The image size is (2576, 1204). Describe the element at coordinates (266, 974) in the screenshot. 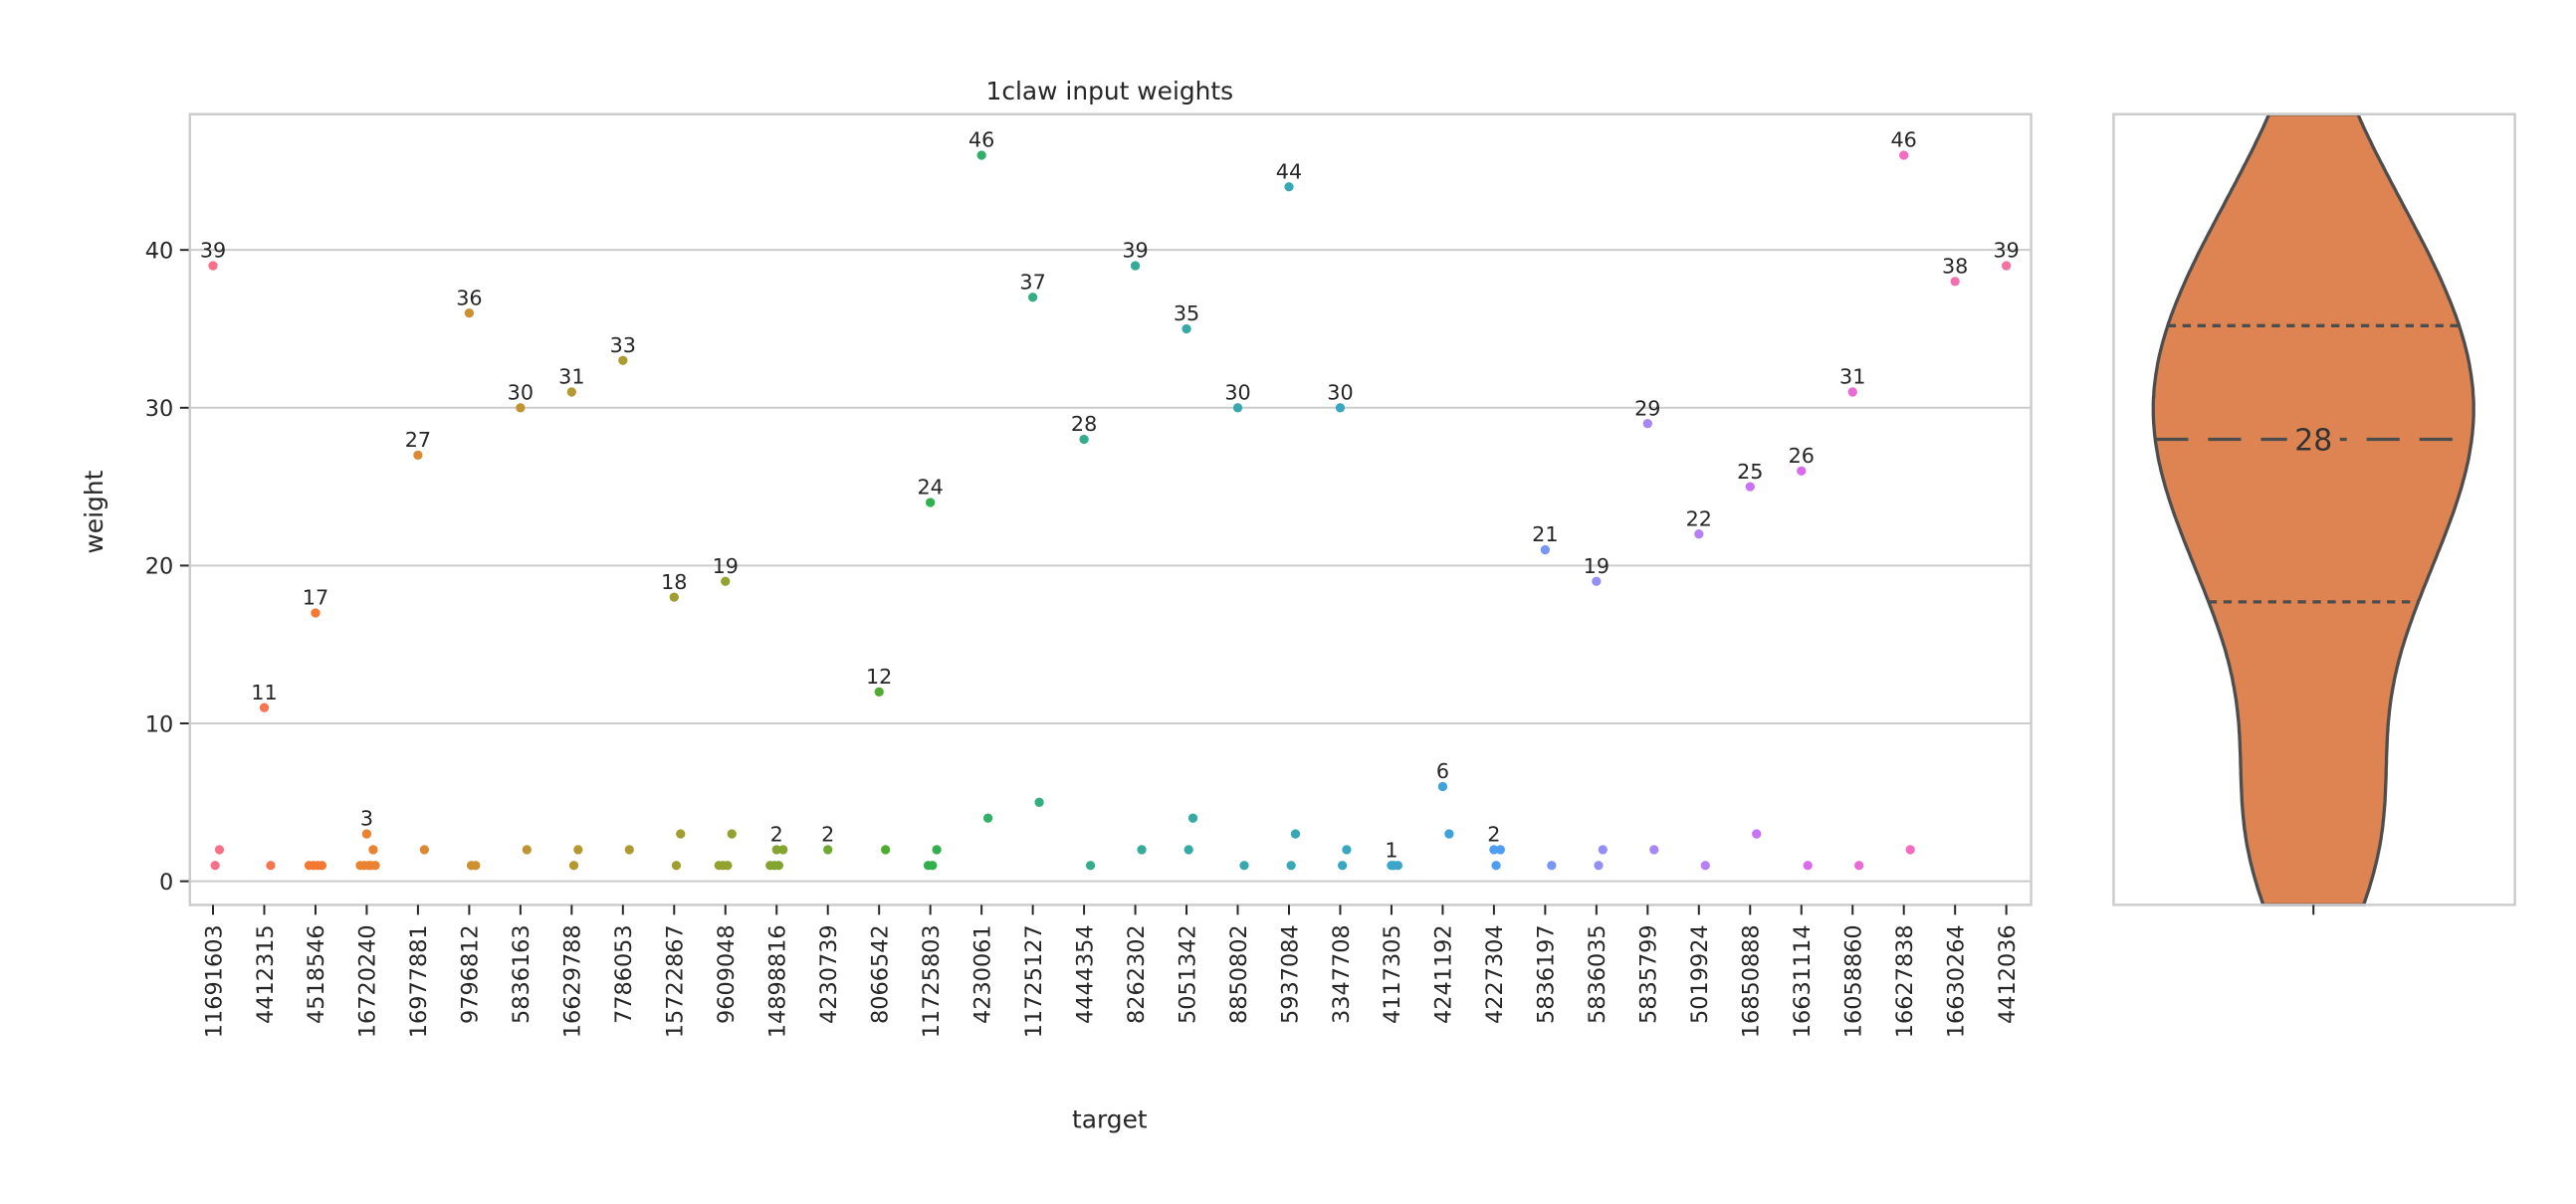

I see `x-tick-label: 4412315` at that location.